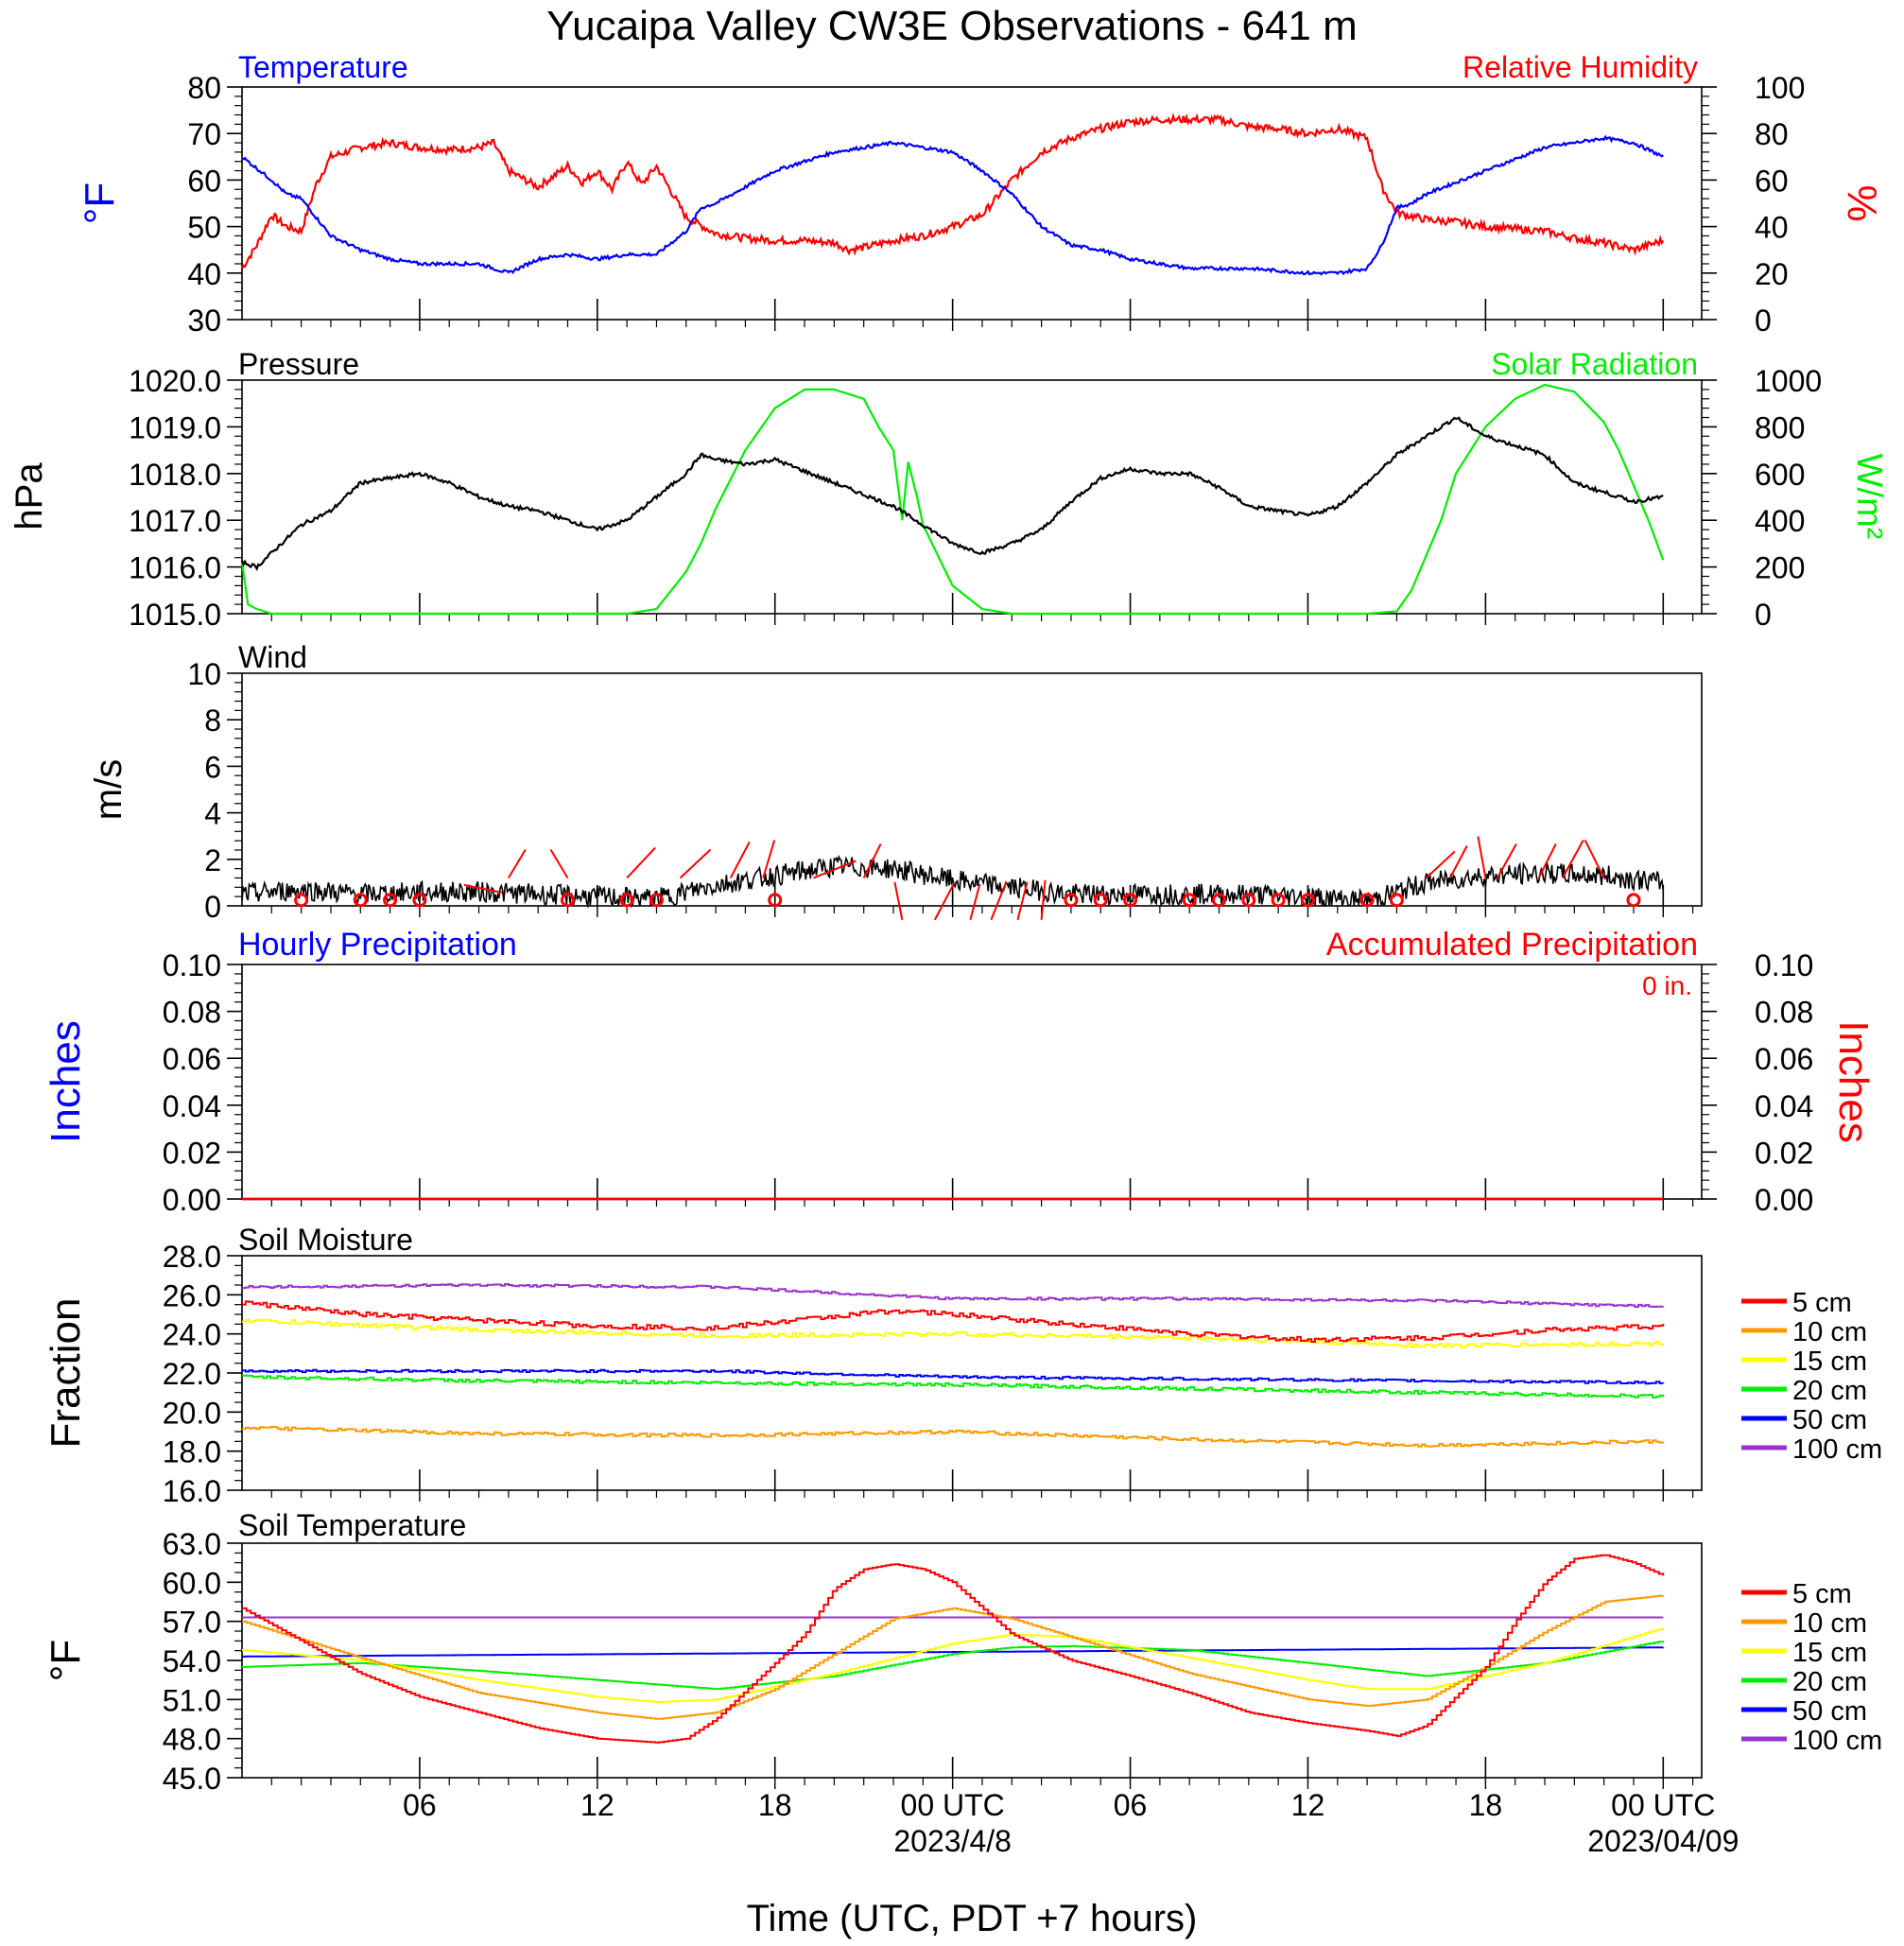  I want to click on y2-tick-label: 20, so click(1772, 274).